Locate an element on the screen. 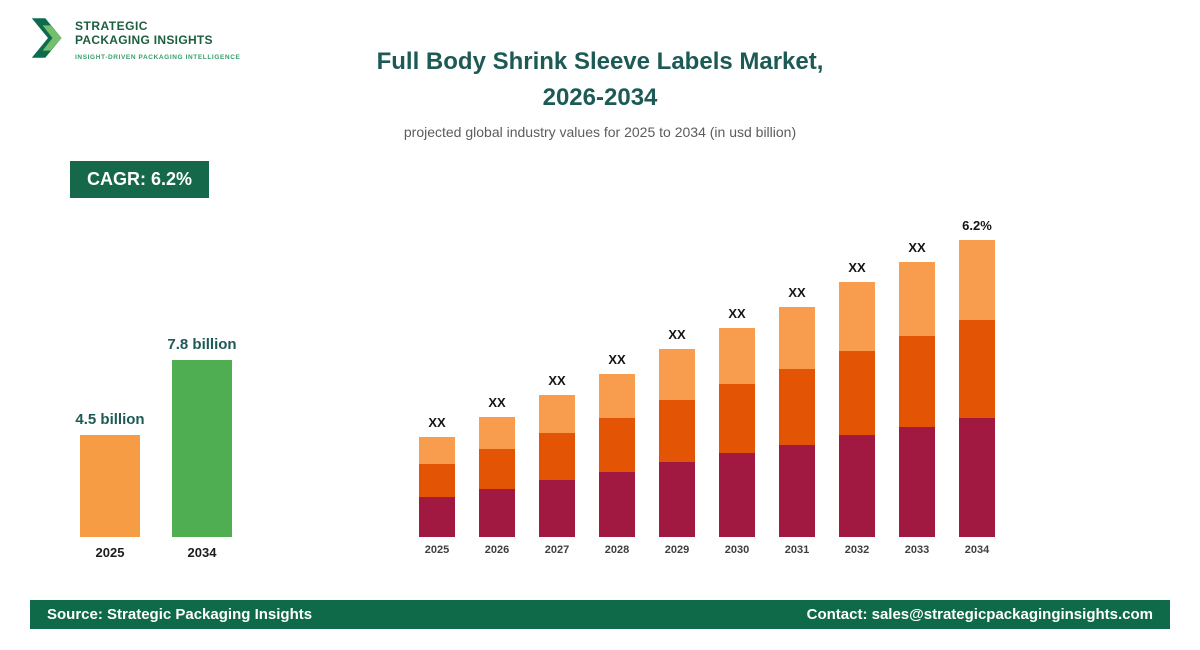 Image resolution: width=1200 pixels, height=650 pixels. projection-year-label: 2025 is located at coordinates (437, 550).